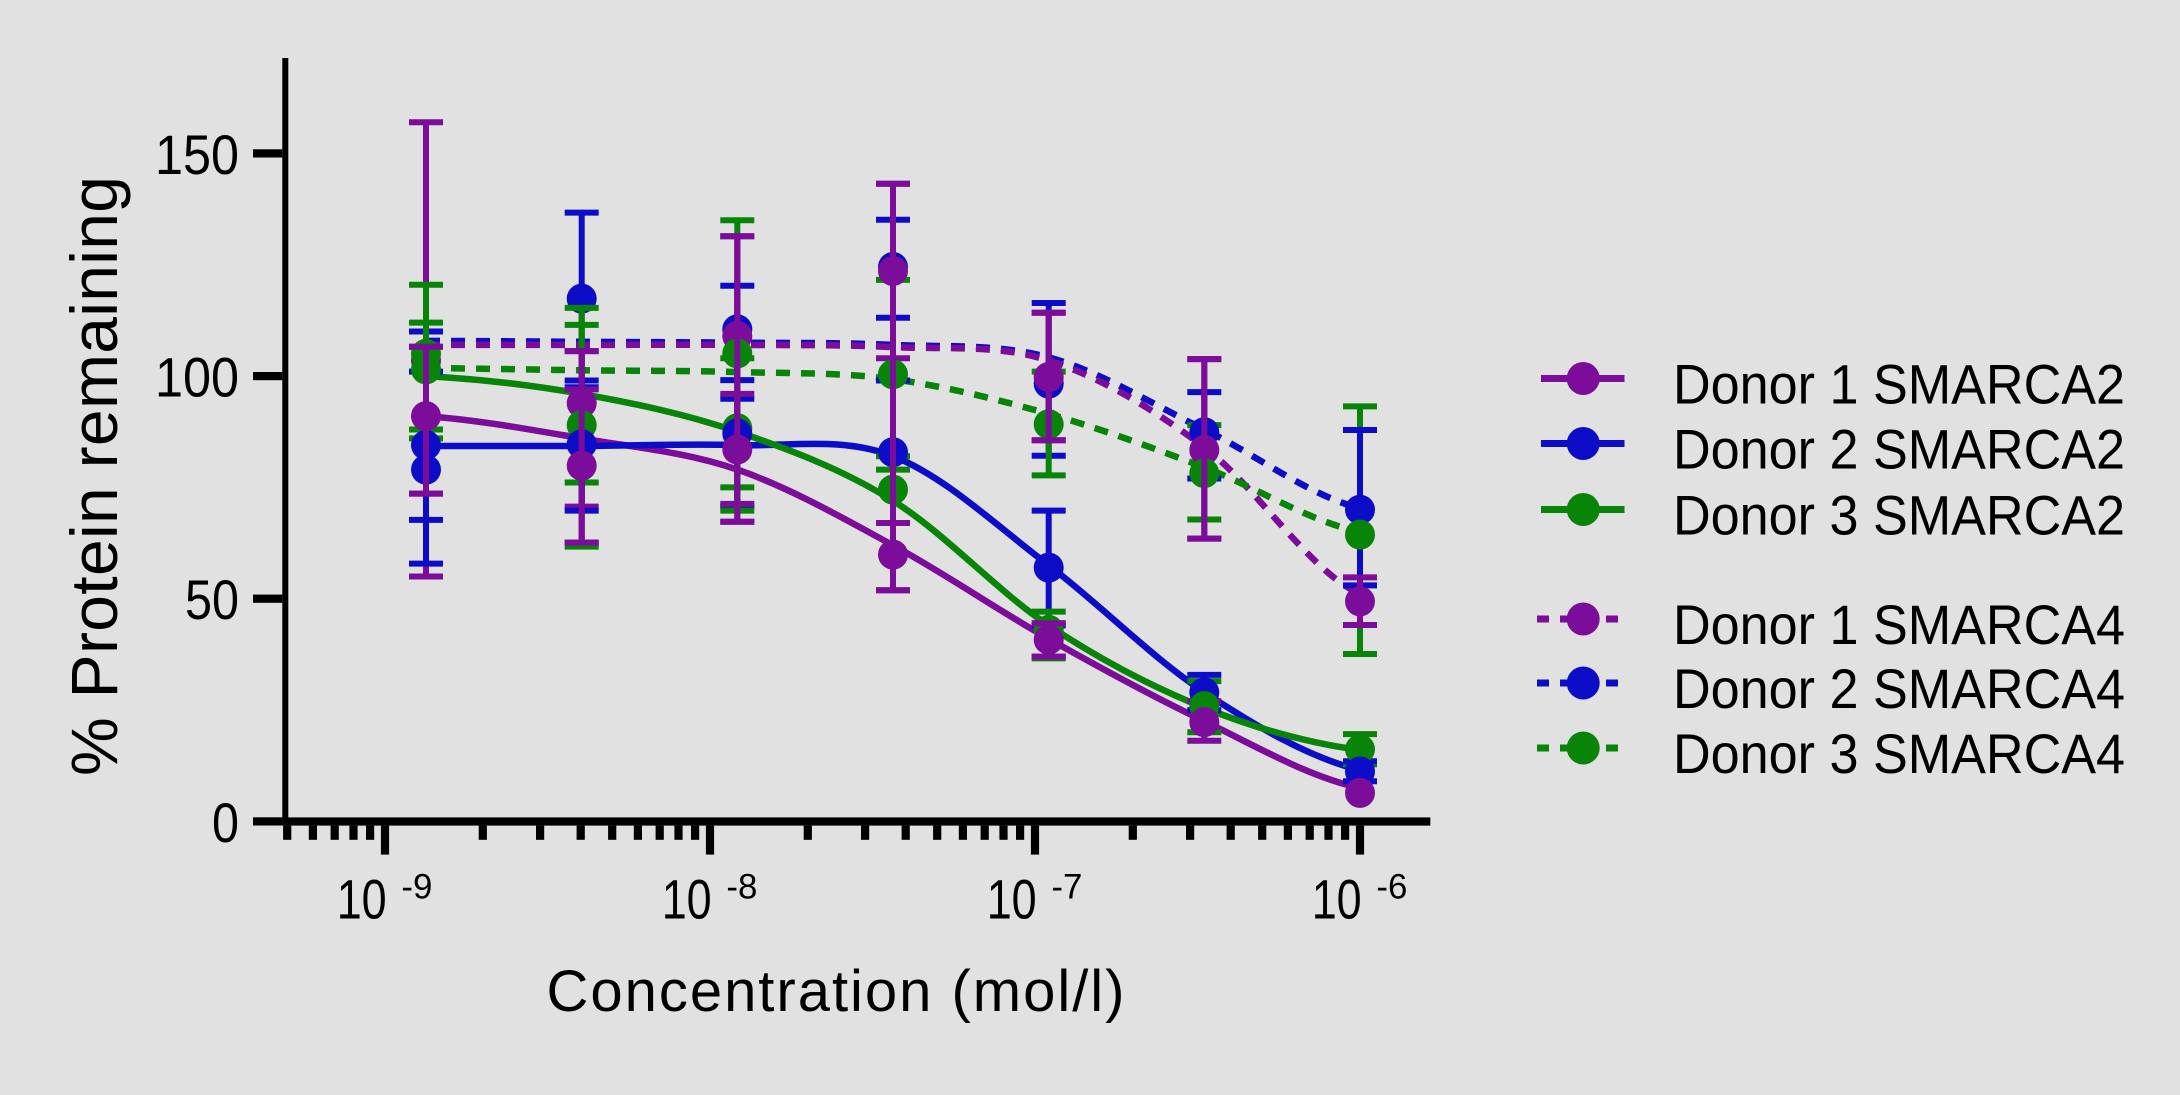 This screenshot has width=2180, height=1095. Describe the element at coordinates (836, 991) in the screenshot. I see `svg-text: Concentration (mol/l)` at that location.